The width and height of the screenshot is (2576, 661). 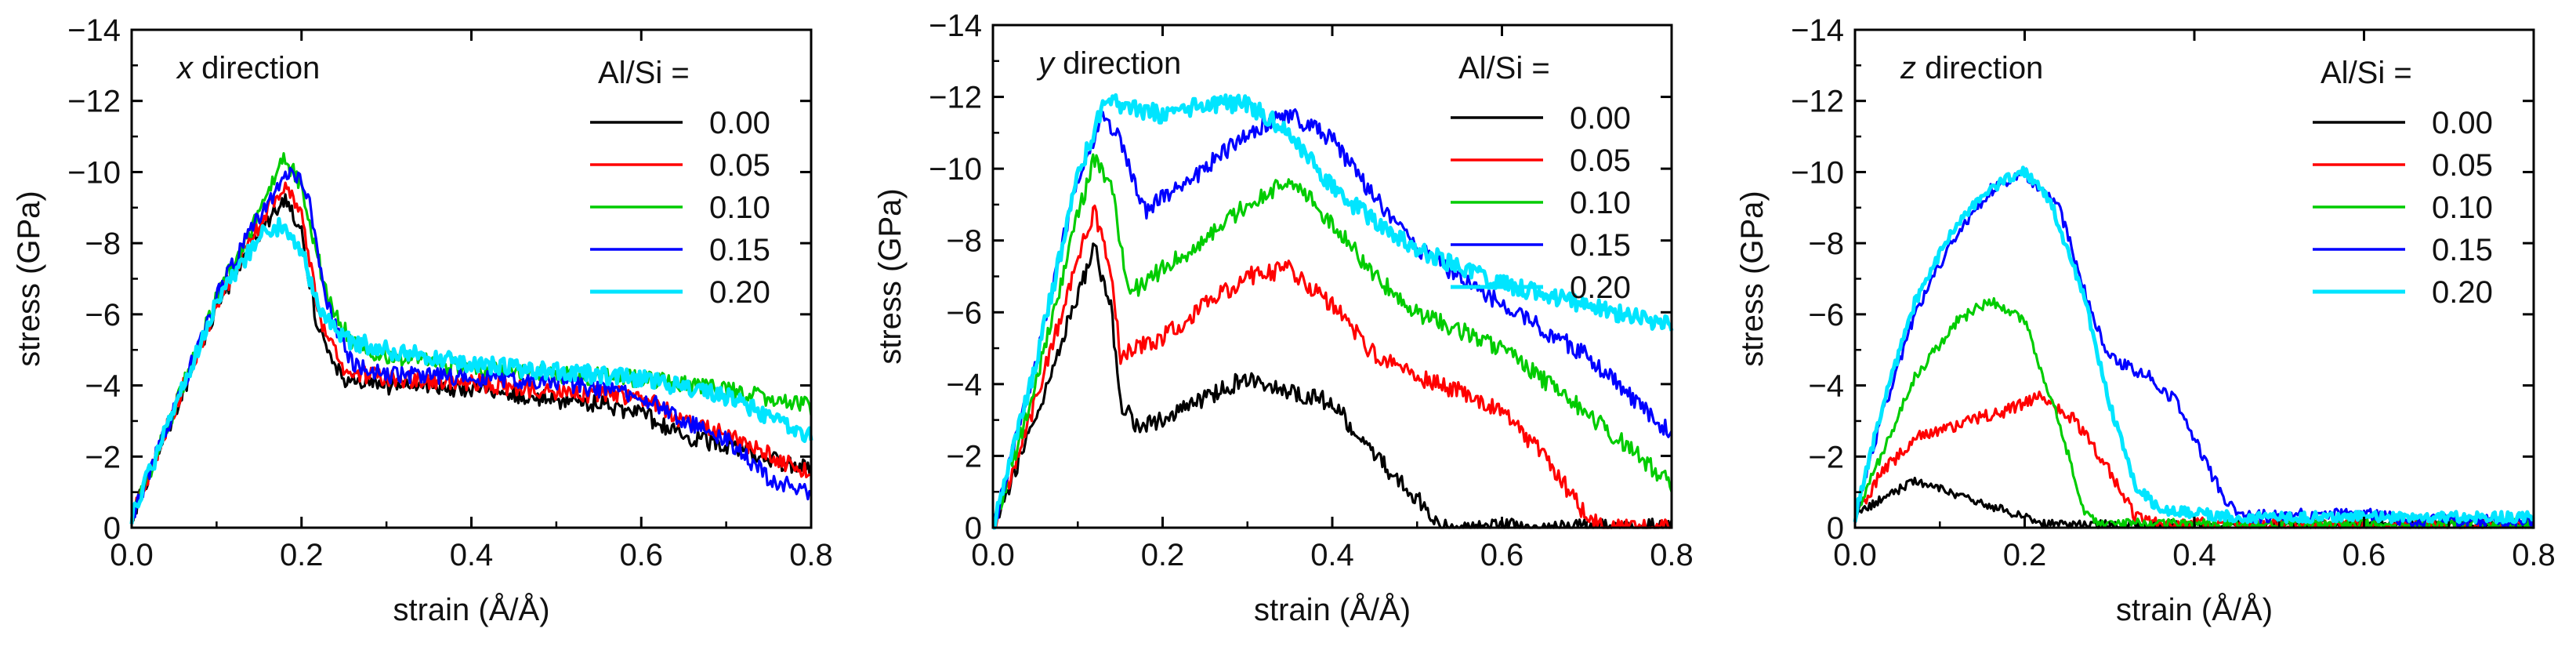 I want to click on panel-title: y direction, so click(x=1108, y=64).